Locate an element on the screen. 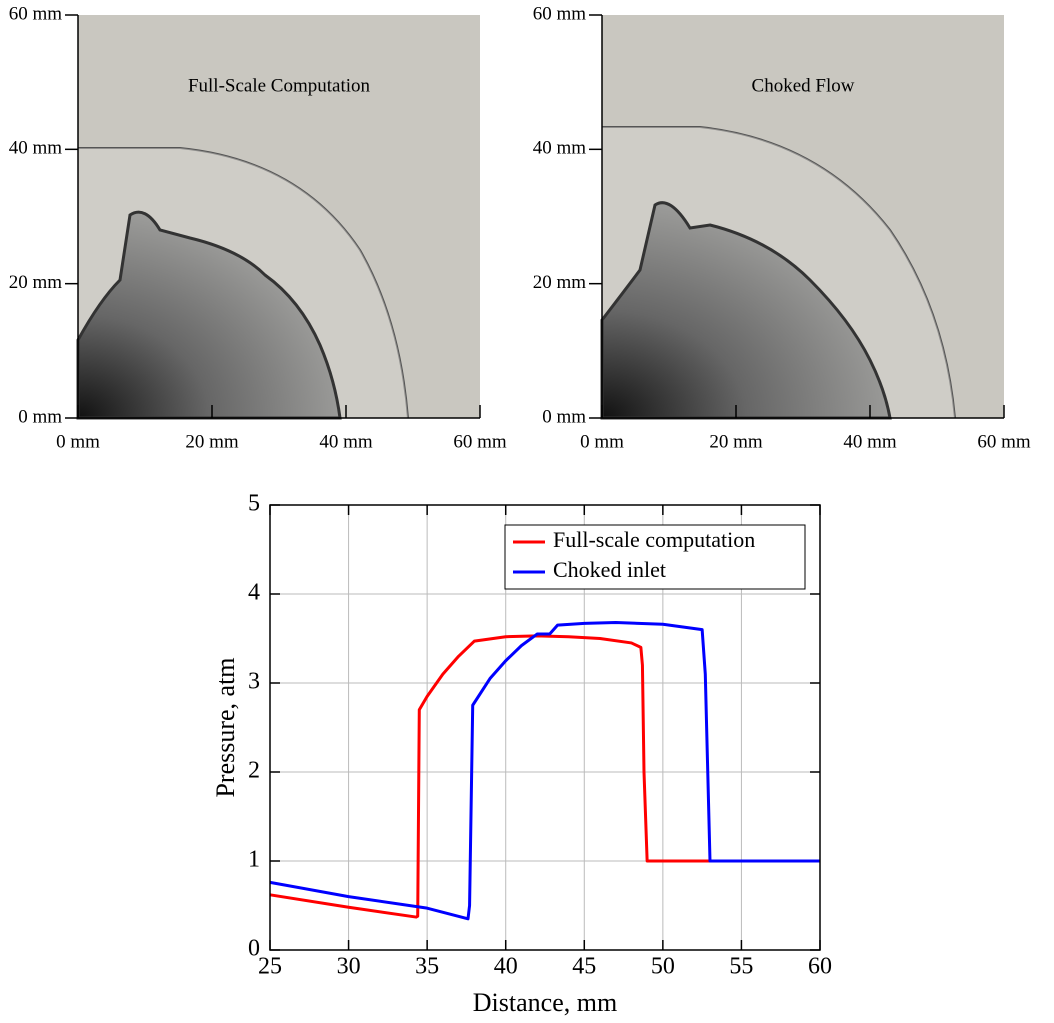  x-axis-title: Distance, mm is located at coordinates (545, 1002).